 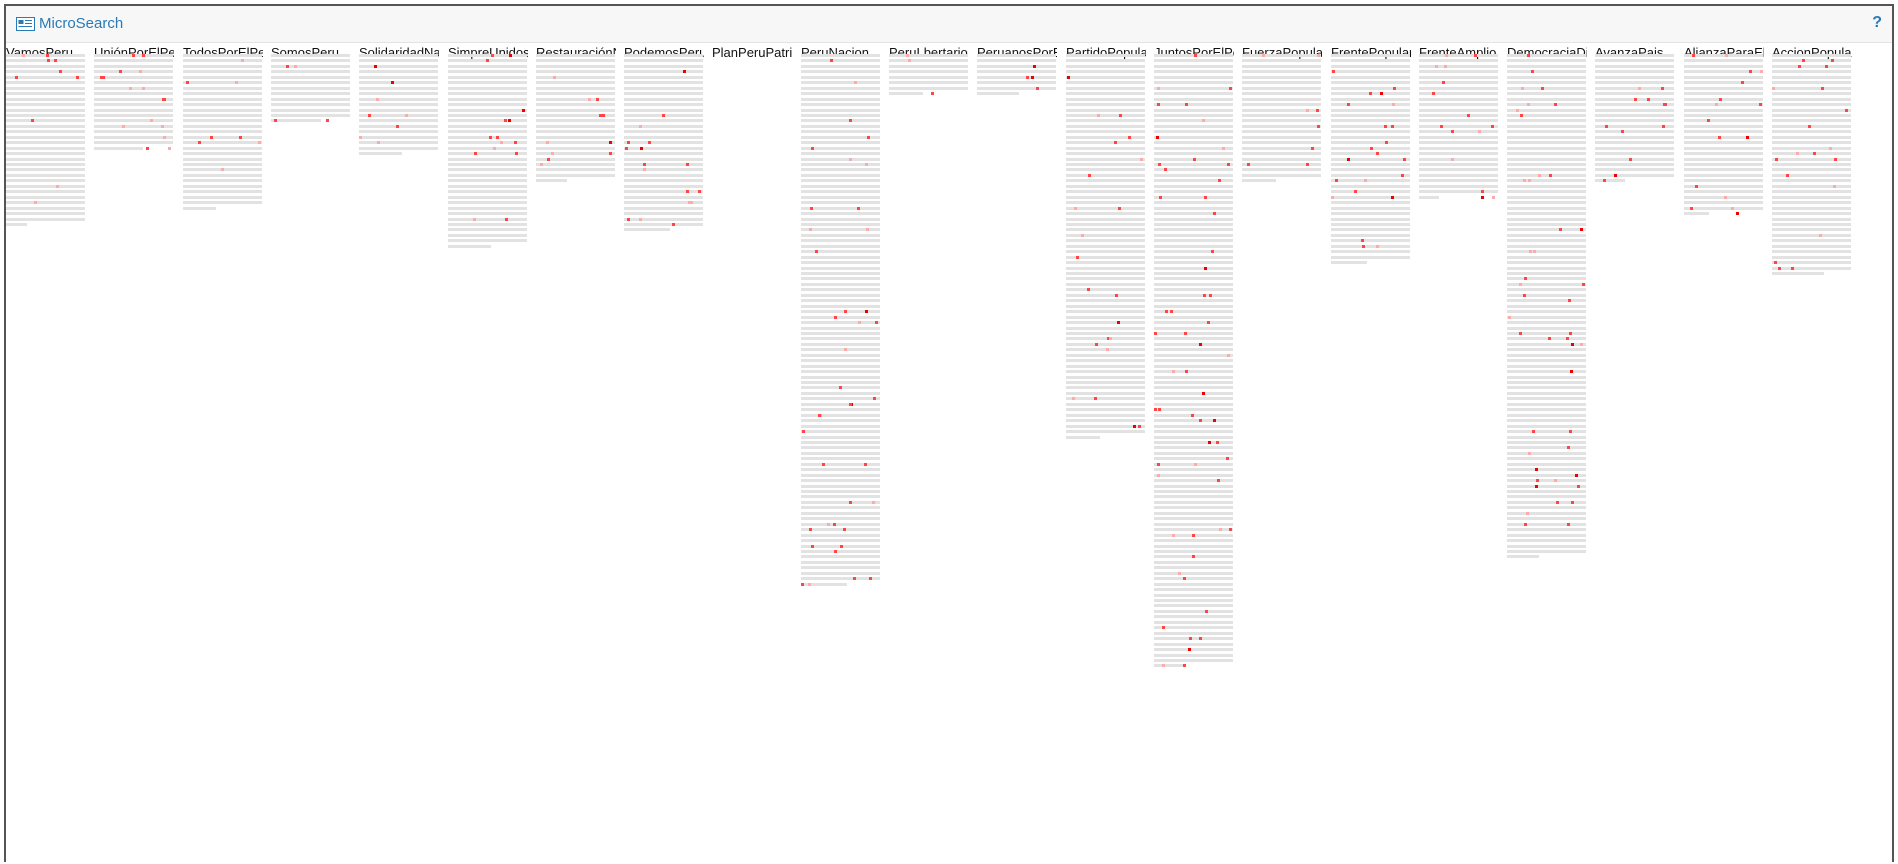 I want to click on column-title: AvanzaPais, so click(x=1629, y=52).